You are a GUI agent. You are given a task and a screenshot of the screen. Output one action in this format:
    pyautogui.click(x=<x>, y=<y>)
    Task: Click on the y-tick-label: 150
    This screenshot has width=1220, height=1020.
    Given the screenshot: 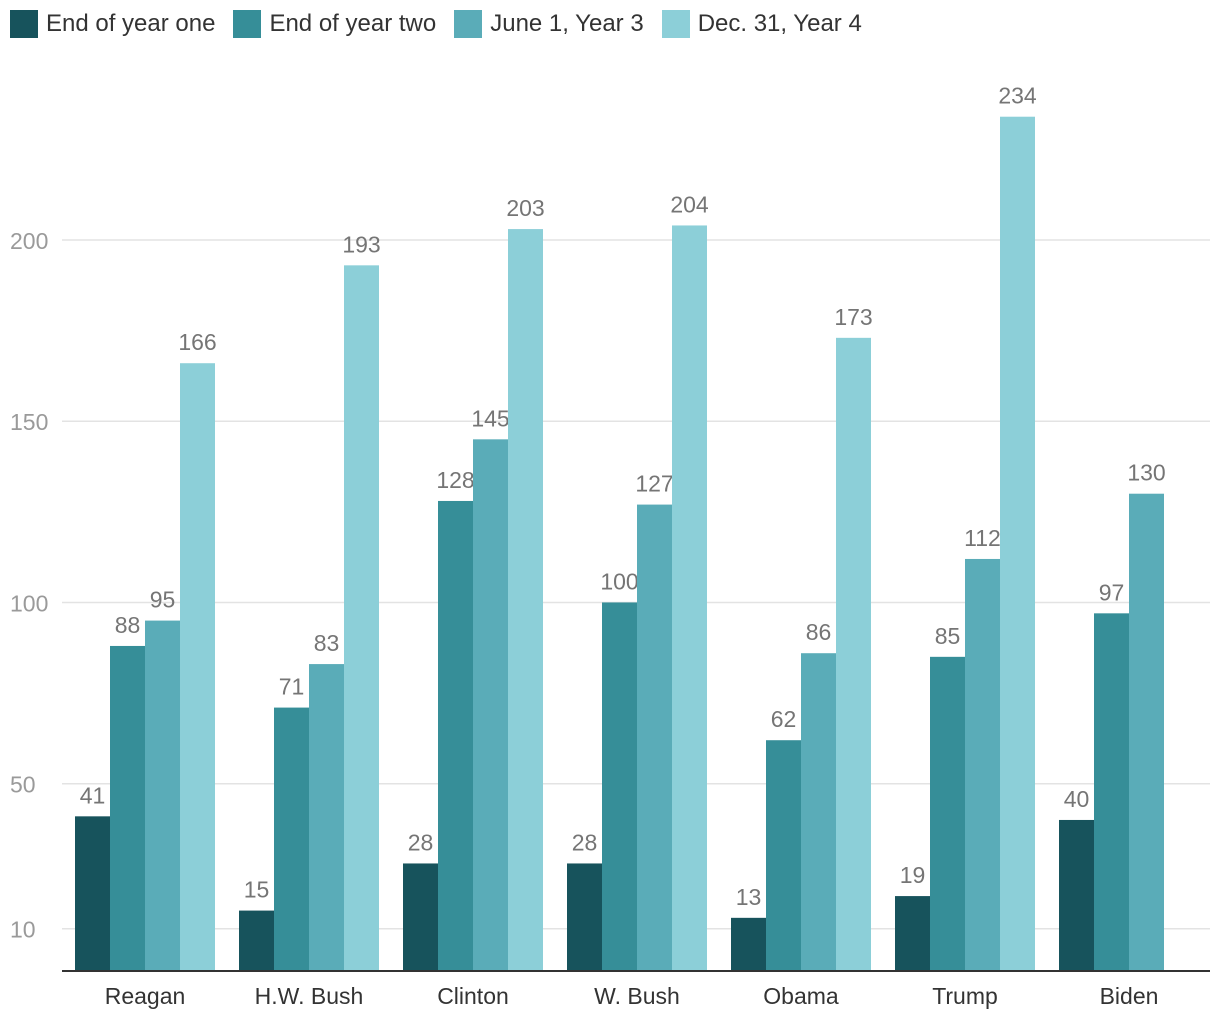 What is the action you would take?
    pyautogui.click(x=29, y=422)
    